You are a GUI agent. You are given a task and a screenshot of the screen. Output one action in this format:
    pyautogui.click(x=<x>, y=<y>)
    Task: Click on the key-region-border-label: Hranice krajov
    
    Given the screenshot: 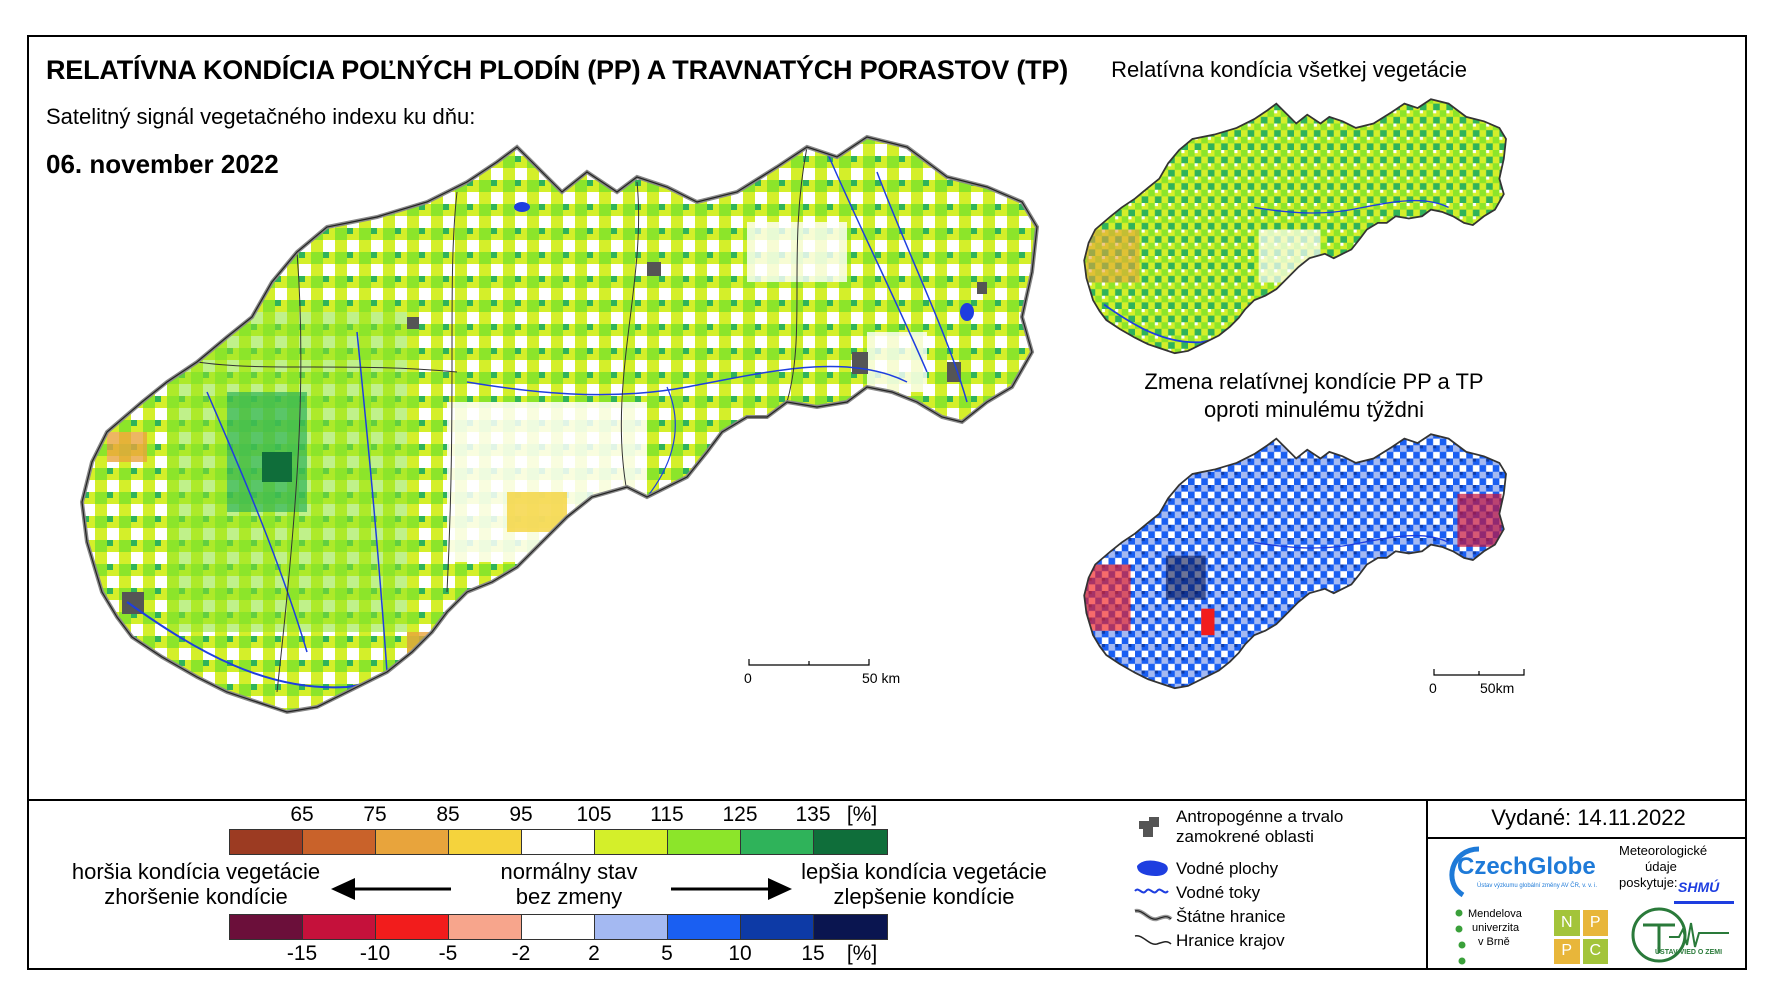 What is the action you would take?
    pyautogui.click(x=1230, y=940)
    